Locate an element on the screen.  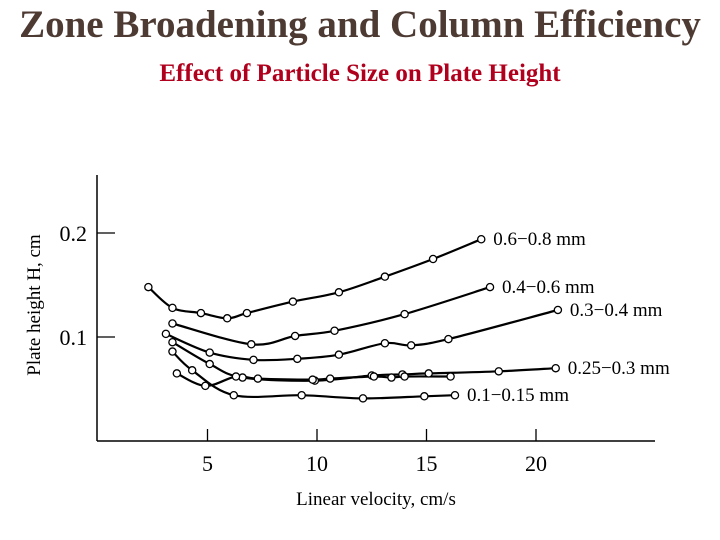
x-tick-label: 20 is located at coordinates (536, 463).